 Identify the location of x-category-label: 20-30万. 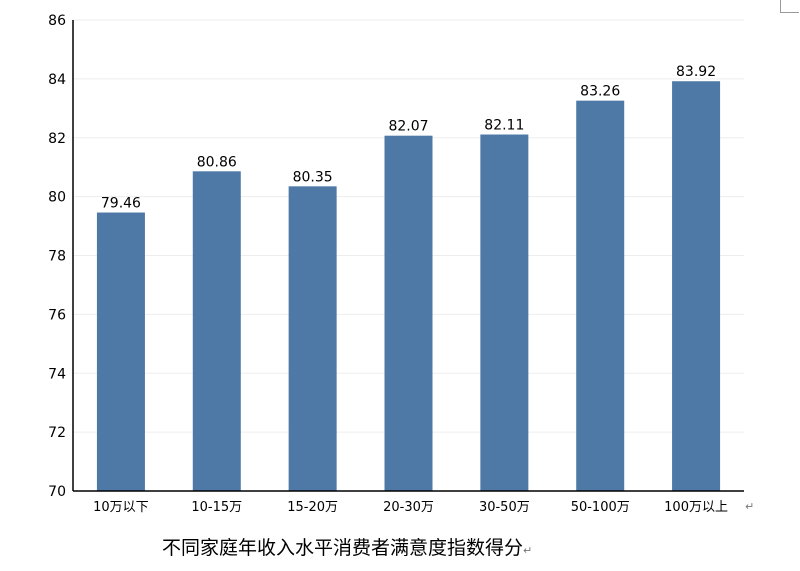
(408, 507).